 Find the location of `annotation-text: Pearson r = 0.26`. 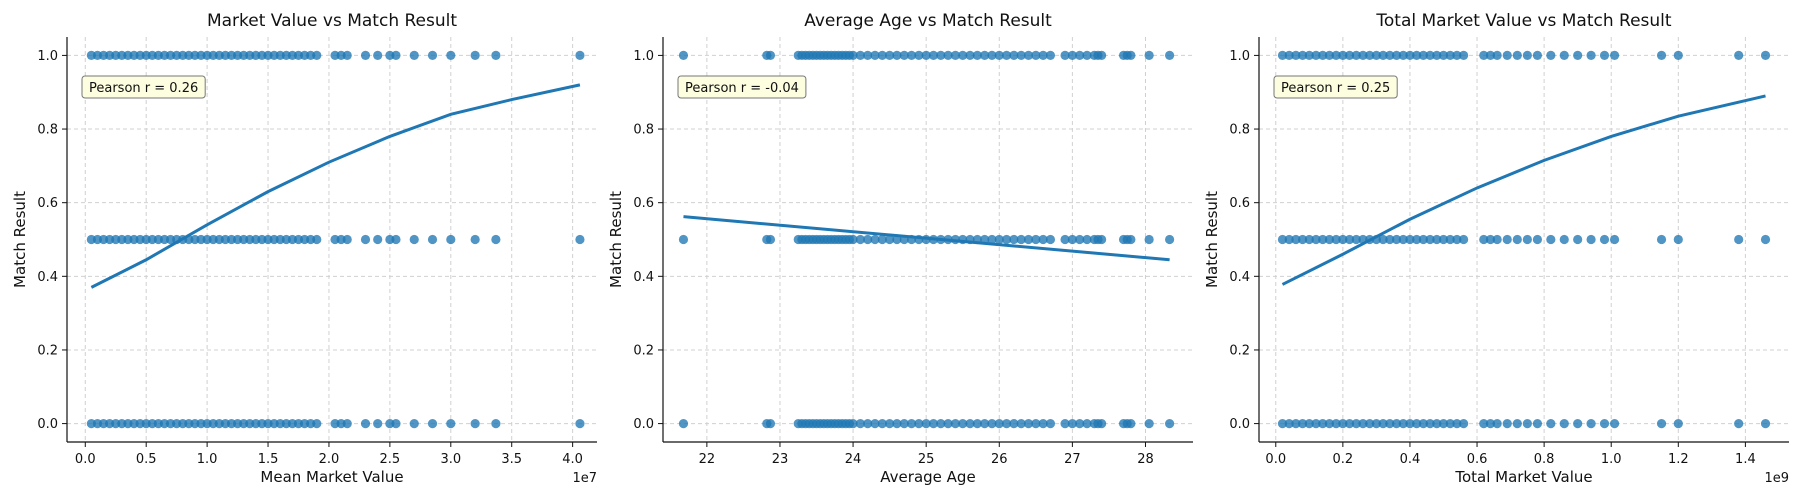

annotation-text: Pearson r = 0.26 is located at coordinates (143, 88).